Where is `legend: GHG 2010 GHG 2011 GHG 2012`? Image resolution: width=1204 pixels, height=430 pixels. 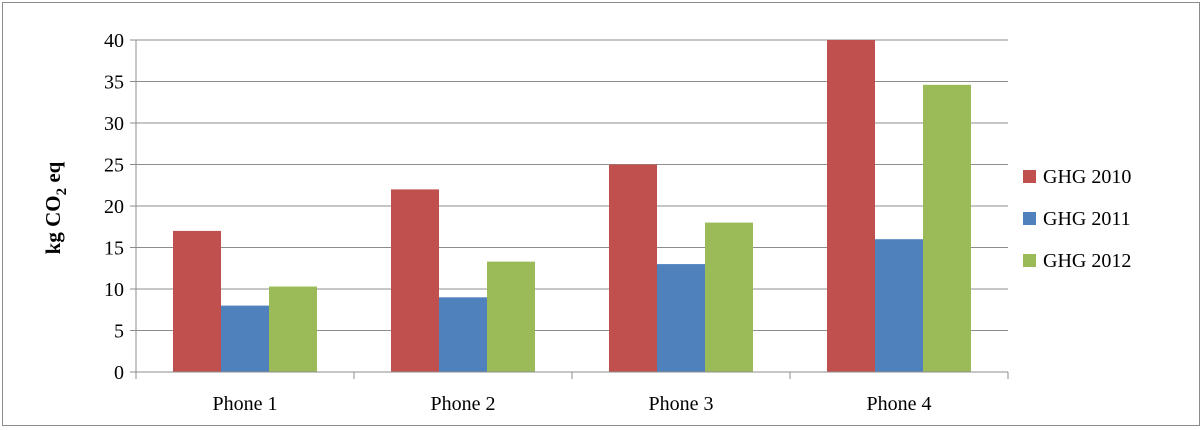 legend: GHG 2010 GHG 2011 GHG 2012 is located at coordinates (1077, 219).